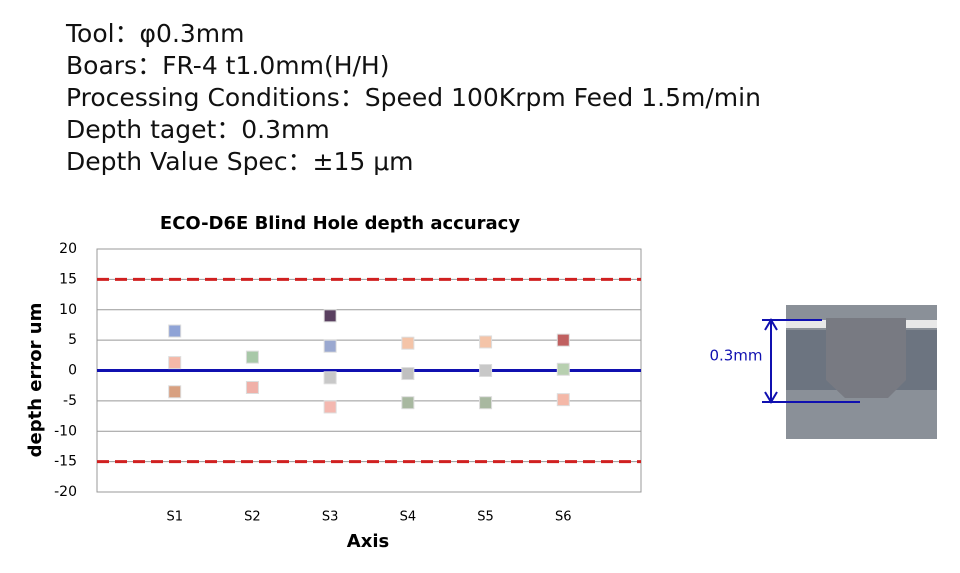 The image size is (960, 573). I want to click on y-axis-label: depth error um, so click(35, 380).